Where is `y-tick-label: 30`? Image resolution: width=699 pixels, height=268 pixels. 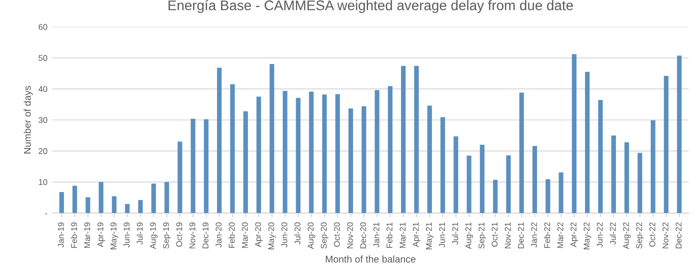
y-tick-label: 30 is located at coordinates (43, 120).